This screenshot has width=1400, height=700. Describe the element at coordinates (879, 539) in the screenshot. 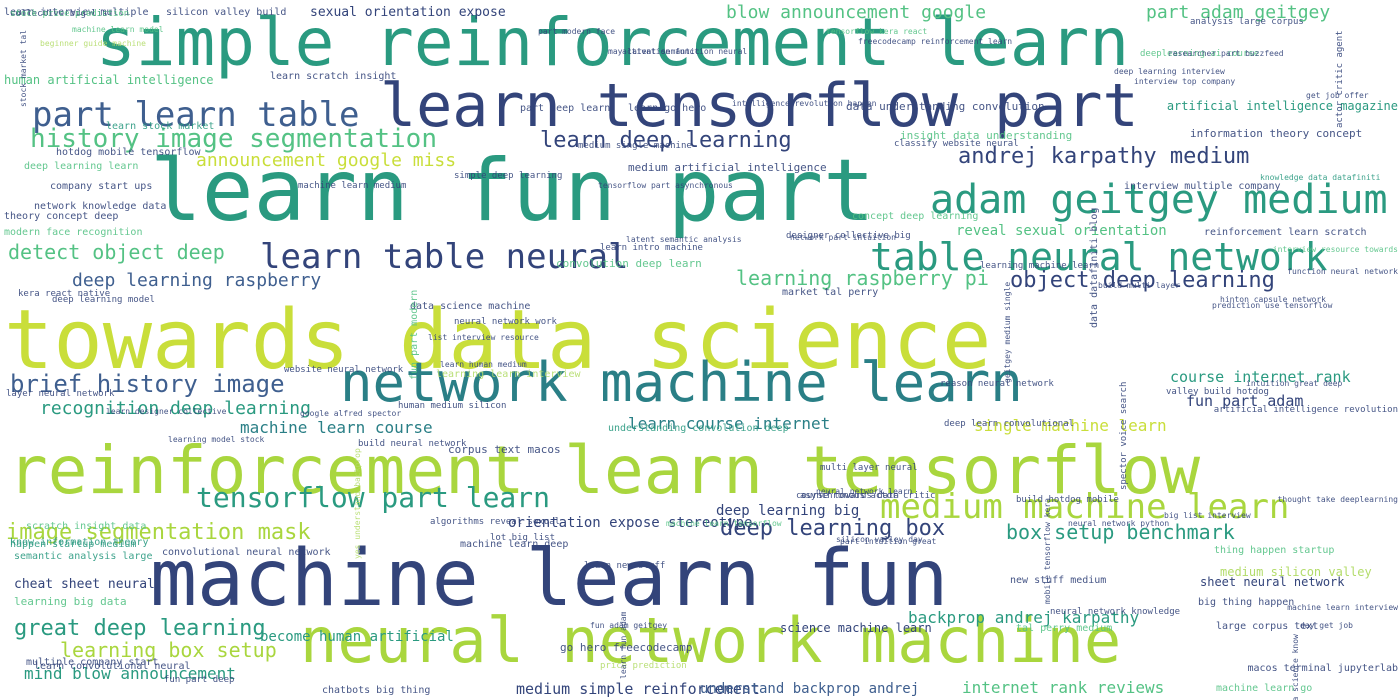

I see `cloud-word: silicon valley day` at that location.